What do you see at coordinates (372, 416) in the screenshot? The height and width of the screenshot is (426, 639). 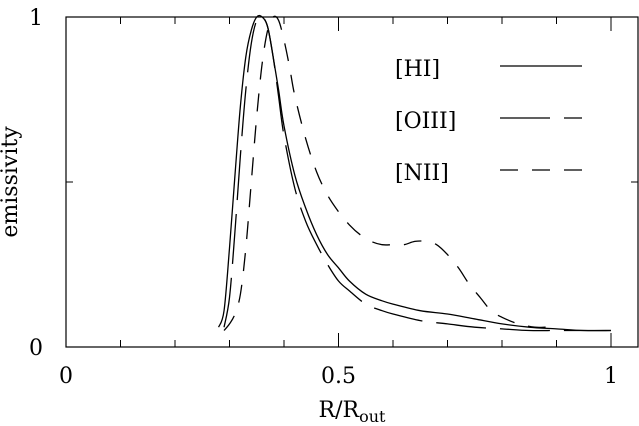 I see `x-axis-label-sub: out` at bounding box center [372, 416].